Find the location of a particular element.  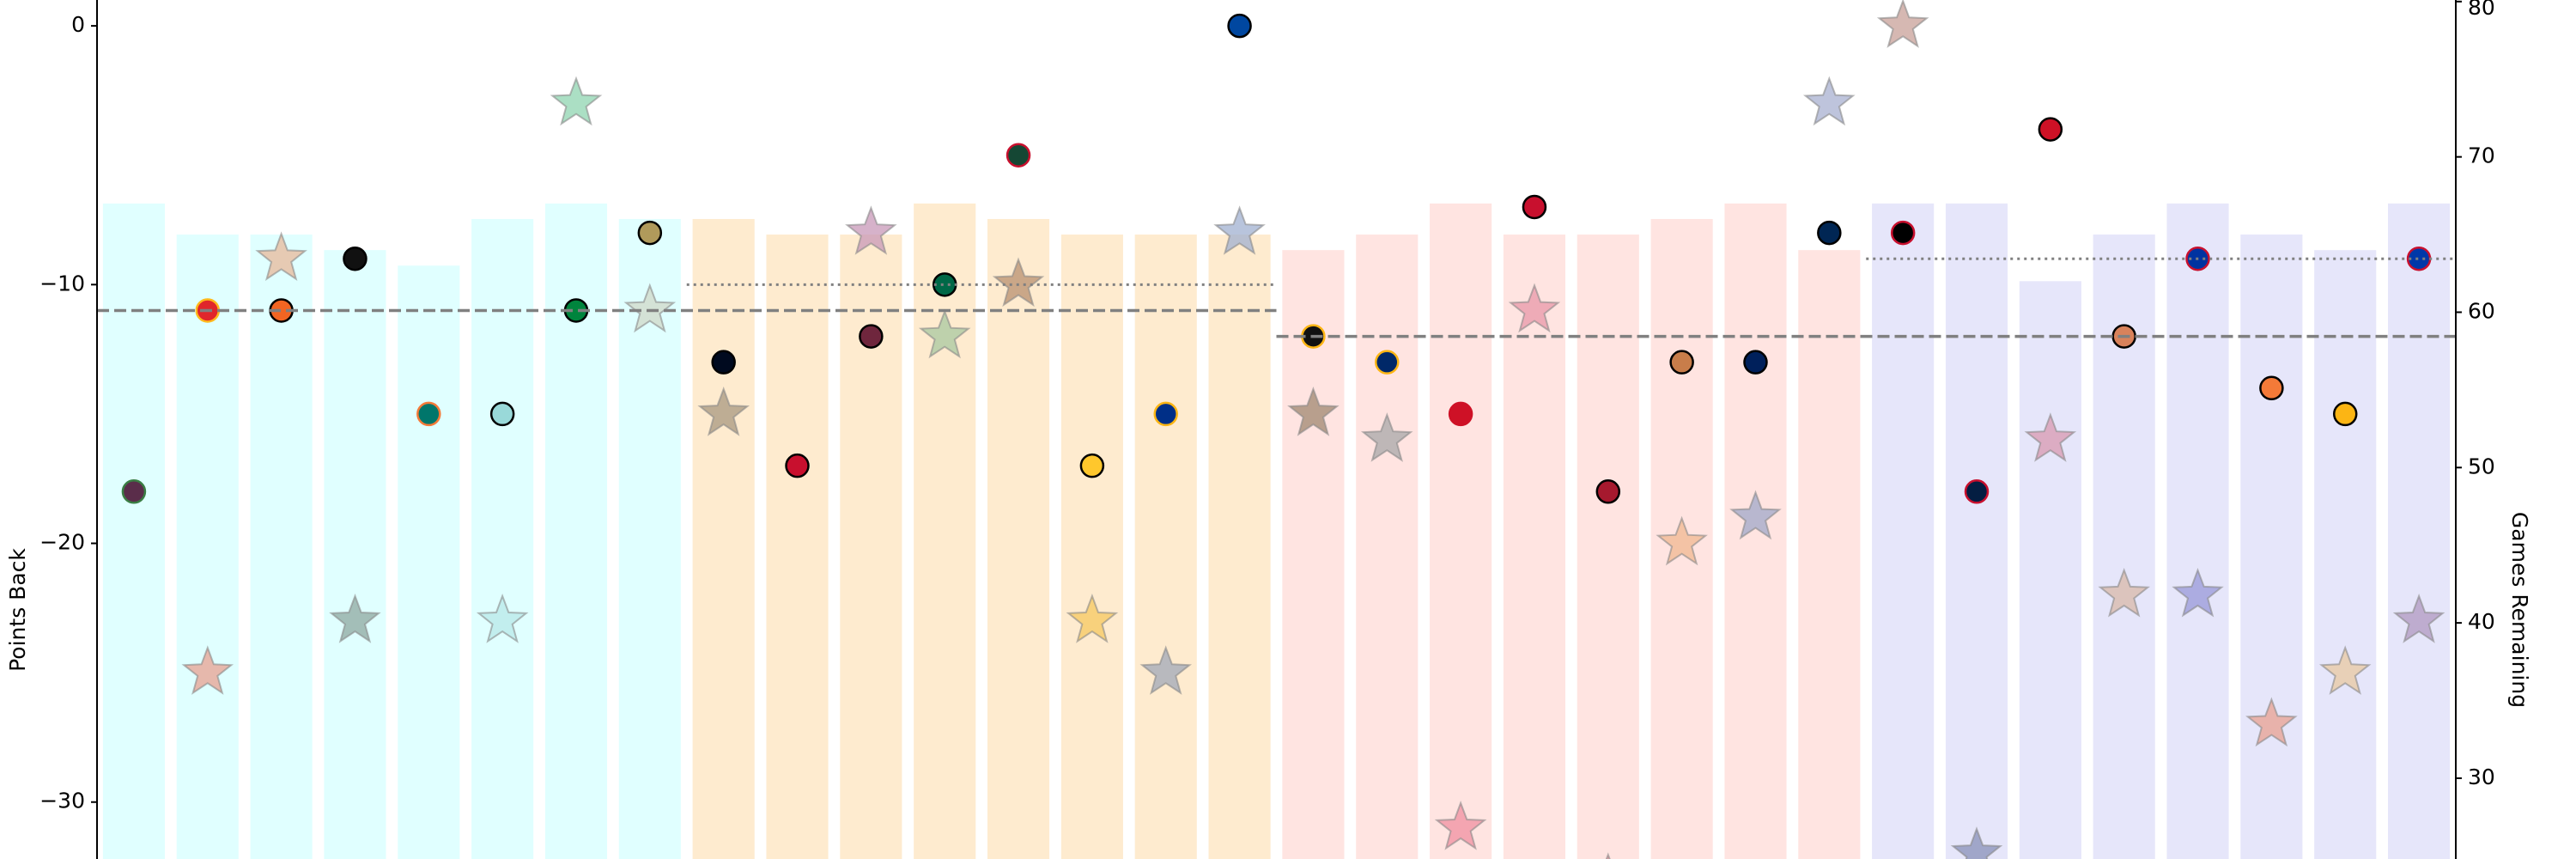

y2-tick-label: 80 is located at coordinates (2481, 10).